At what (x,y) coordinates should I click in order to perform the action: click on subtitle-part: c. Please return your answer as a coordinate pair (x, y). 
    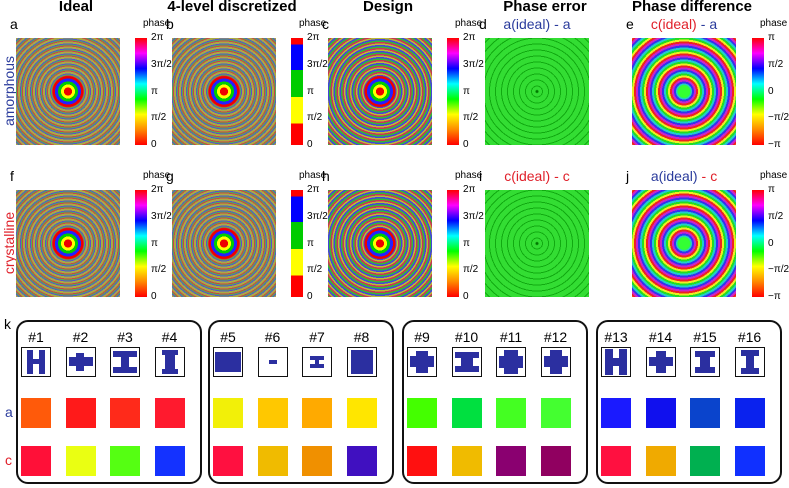
    Looking at the image, I should click on (566, 176).